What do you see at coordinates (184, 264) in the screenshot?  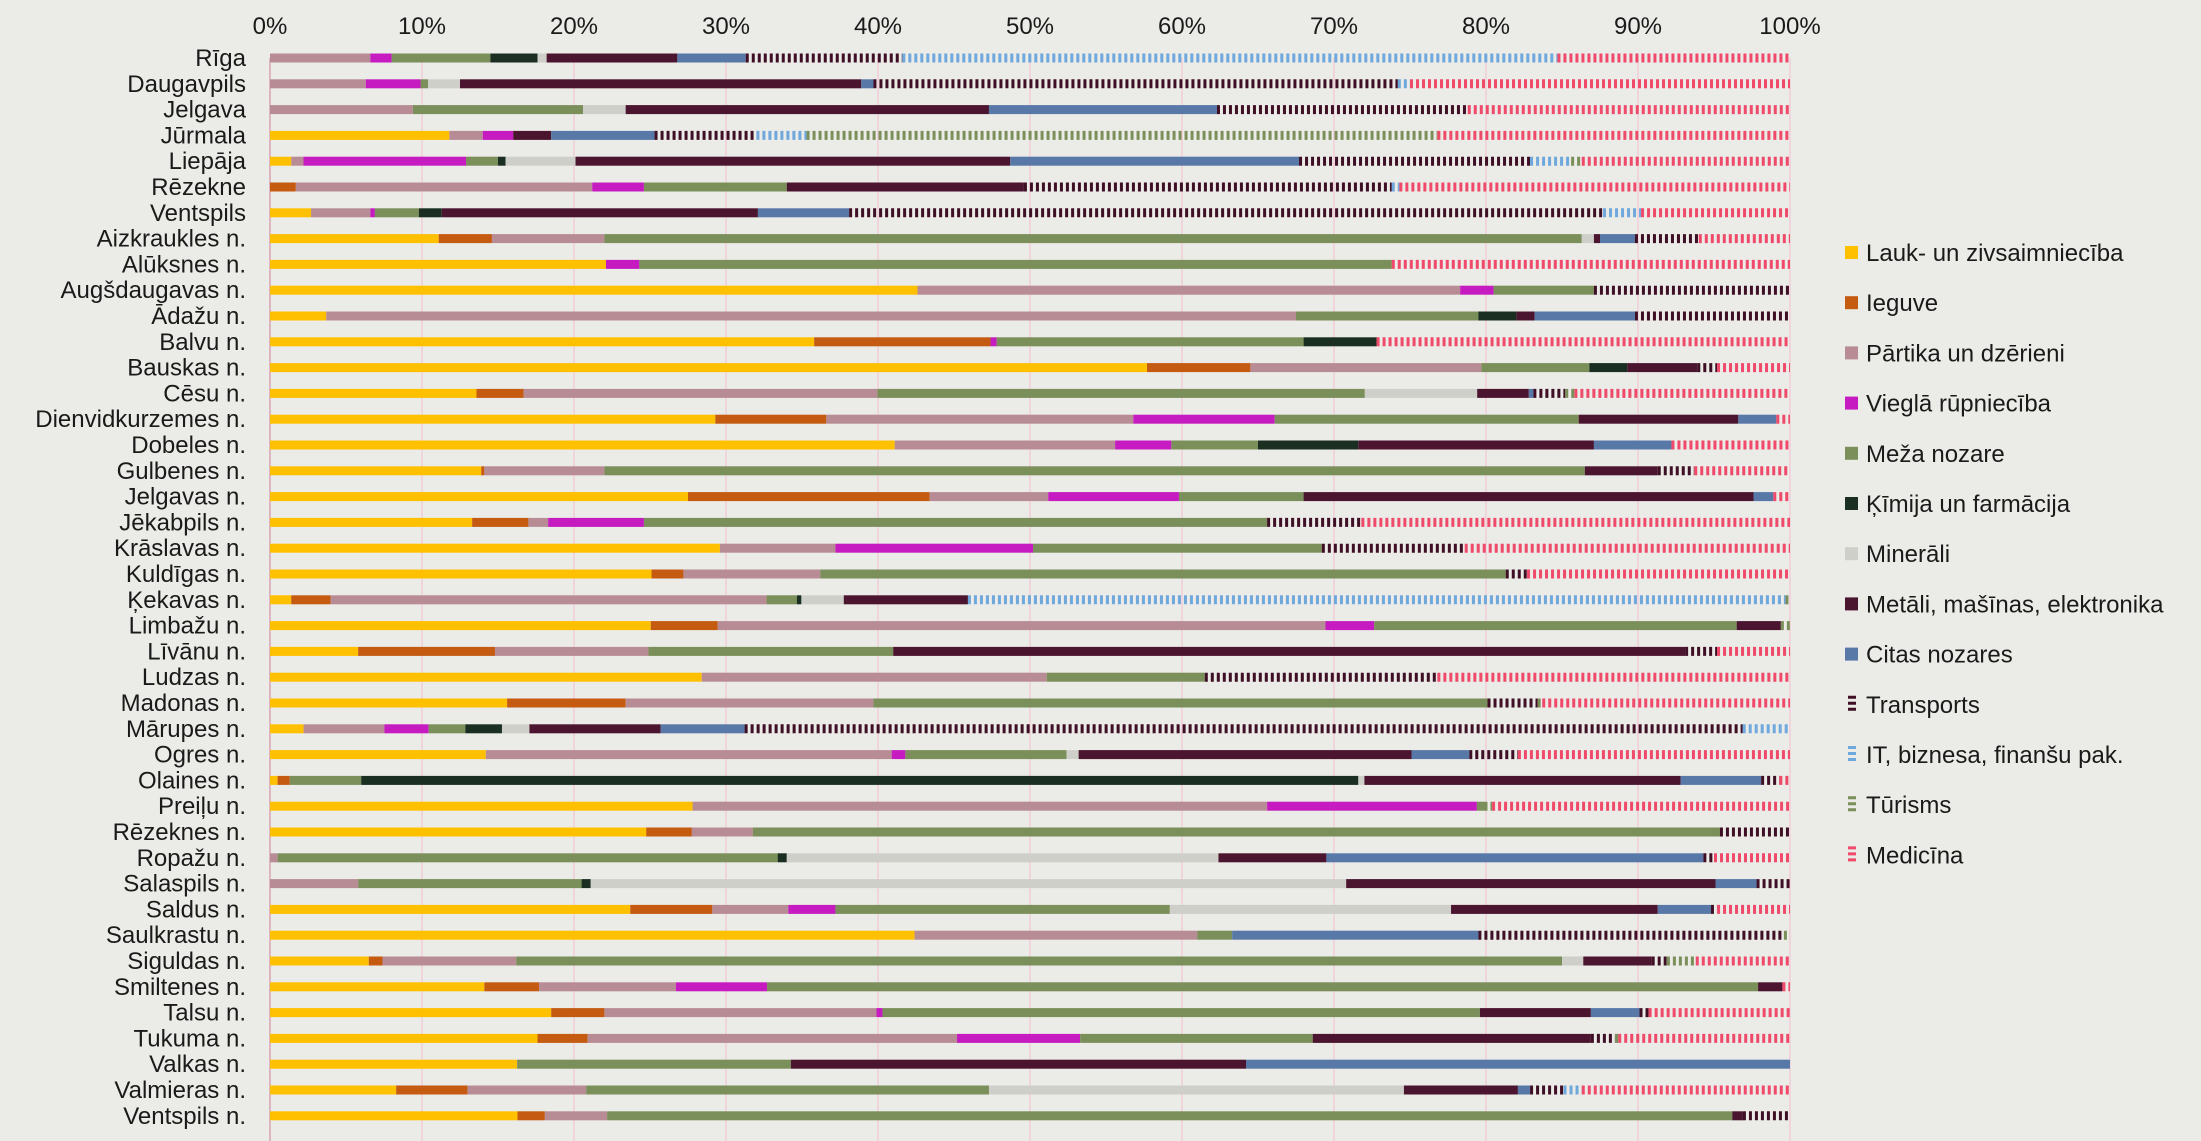 I see `category-label: Alūksnes n.` at bounding box center [184, 264].